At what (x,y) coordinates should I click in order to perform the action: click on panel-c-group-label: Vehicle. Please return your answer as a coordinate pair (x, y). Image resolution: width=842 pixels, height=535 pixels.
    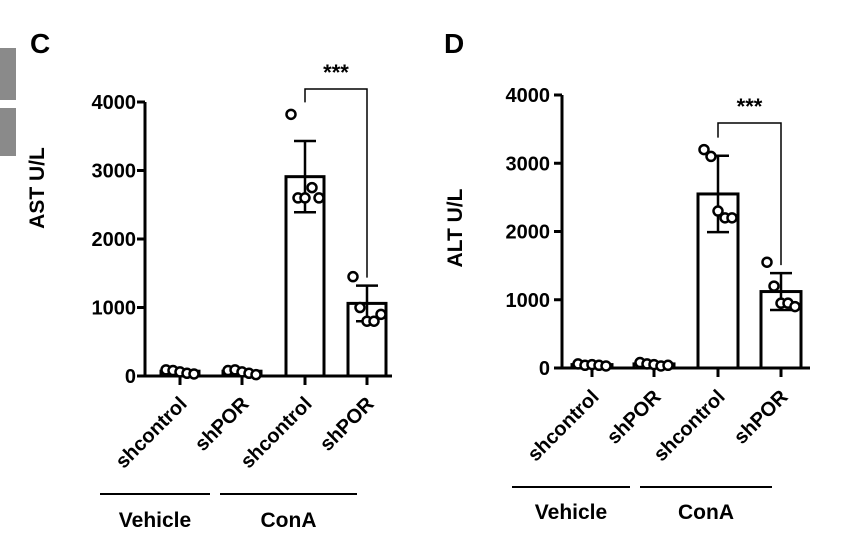
    Looking at the image, I should click on (155, 520).